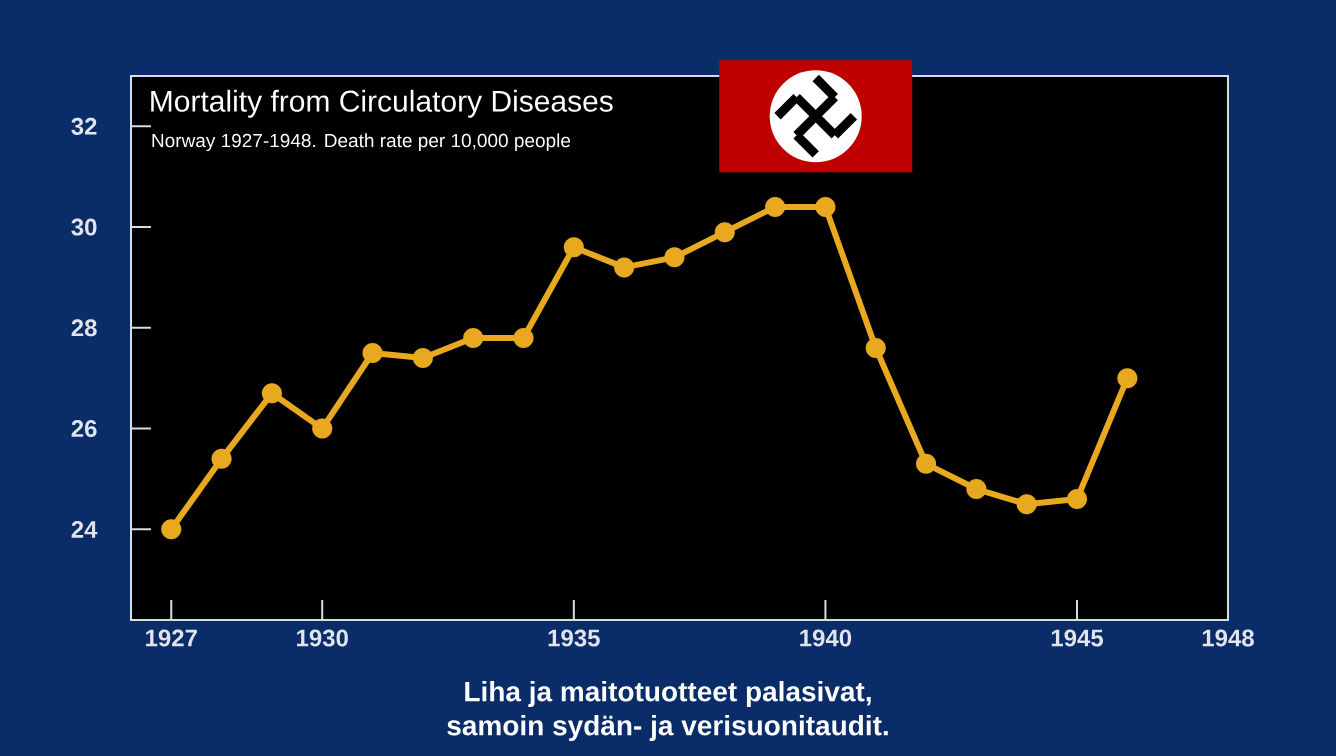 The height and width of the screenshot is (756, 1336). I want to click on y-tick-label: 24, so click(84, 529).